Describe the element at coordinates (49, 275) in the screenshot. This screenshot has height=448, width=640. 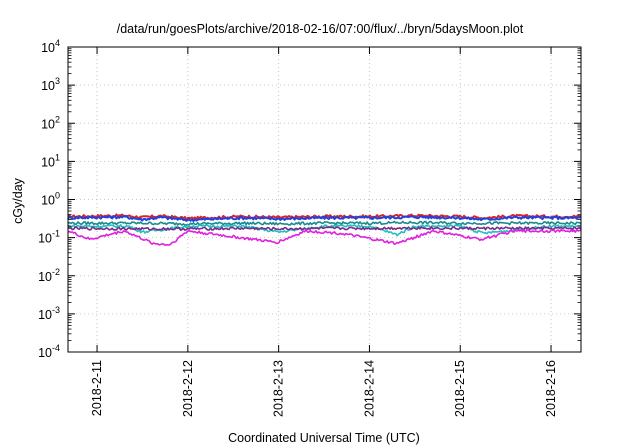
I see `y-tick-label: 10⁻²` at that location.